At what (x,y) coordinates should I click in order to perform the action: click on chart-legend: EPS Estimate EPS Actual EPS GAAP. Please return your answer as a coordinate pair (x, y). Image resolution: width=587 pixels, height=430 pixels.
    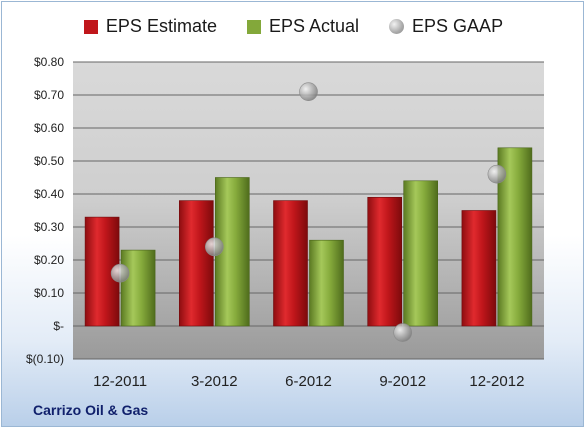
    Looking at the image, I should click on (293, 26).